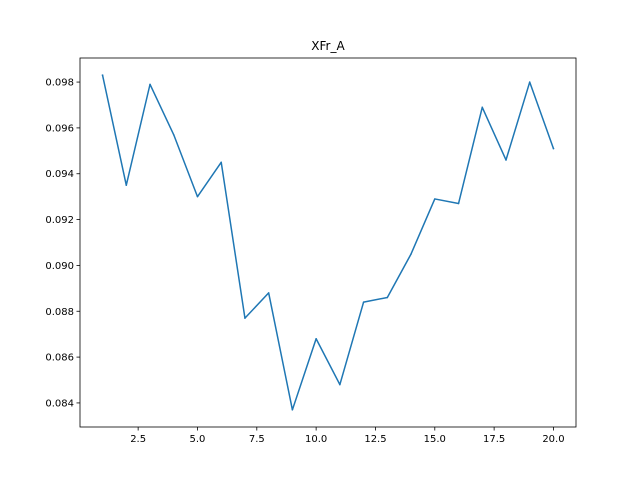 Image resolution: width=640 pixels, height=480 pixels. Describe the element at coordinates (328, 46) in the screenshot. I see `chart-title: XFr_A` at that location.